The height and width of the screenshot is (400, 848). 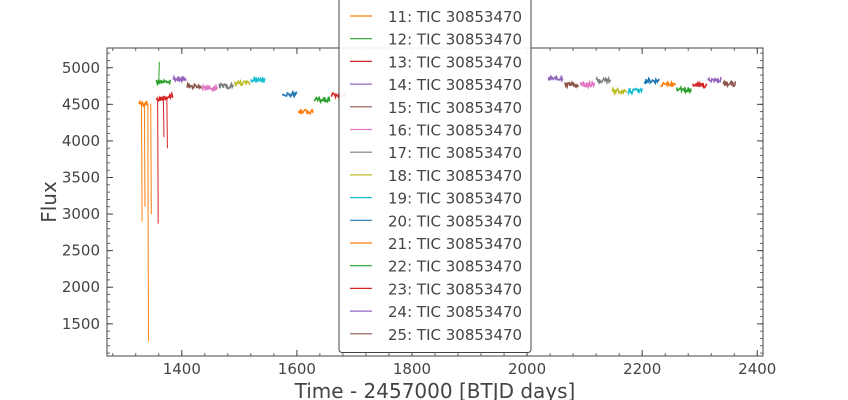 What do you see at coordinates (81, 287) in the screenshot?
I see `y-tick-label: 2000` at bounding box center [81, 287].